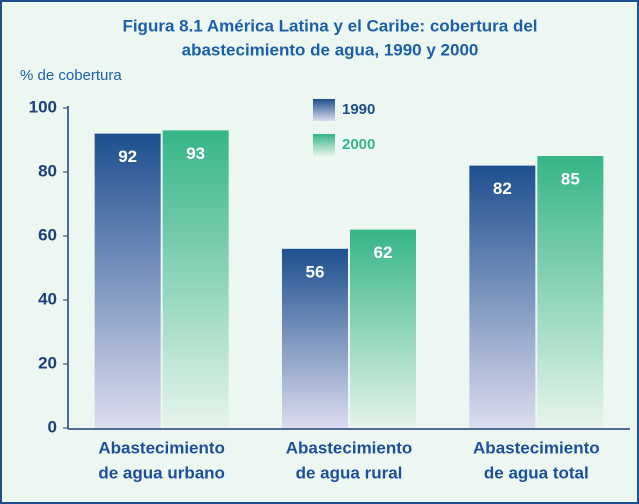 This screenshot has width=639, height=504. Describe the element at coordinates (161, 472) in the screenshot. I see `x-tick-label: de agua urbano` at that location.